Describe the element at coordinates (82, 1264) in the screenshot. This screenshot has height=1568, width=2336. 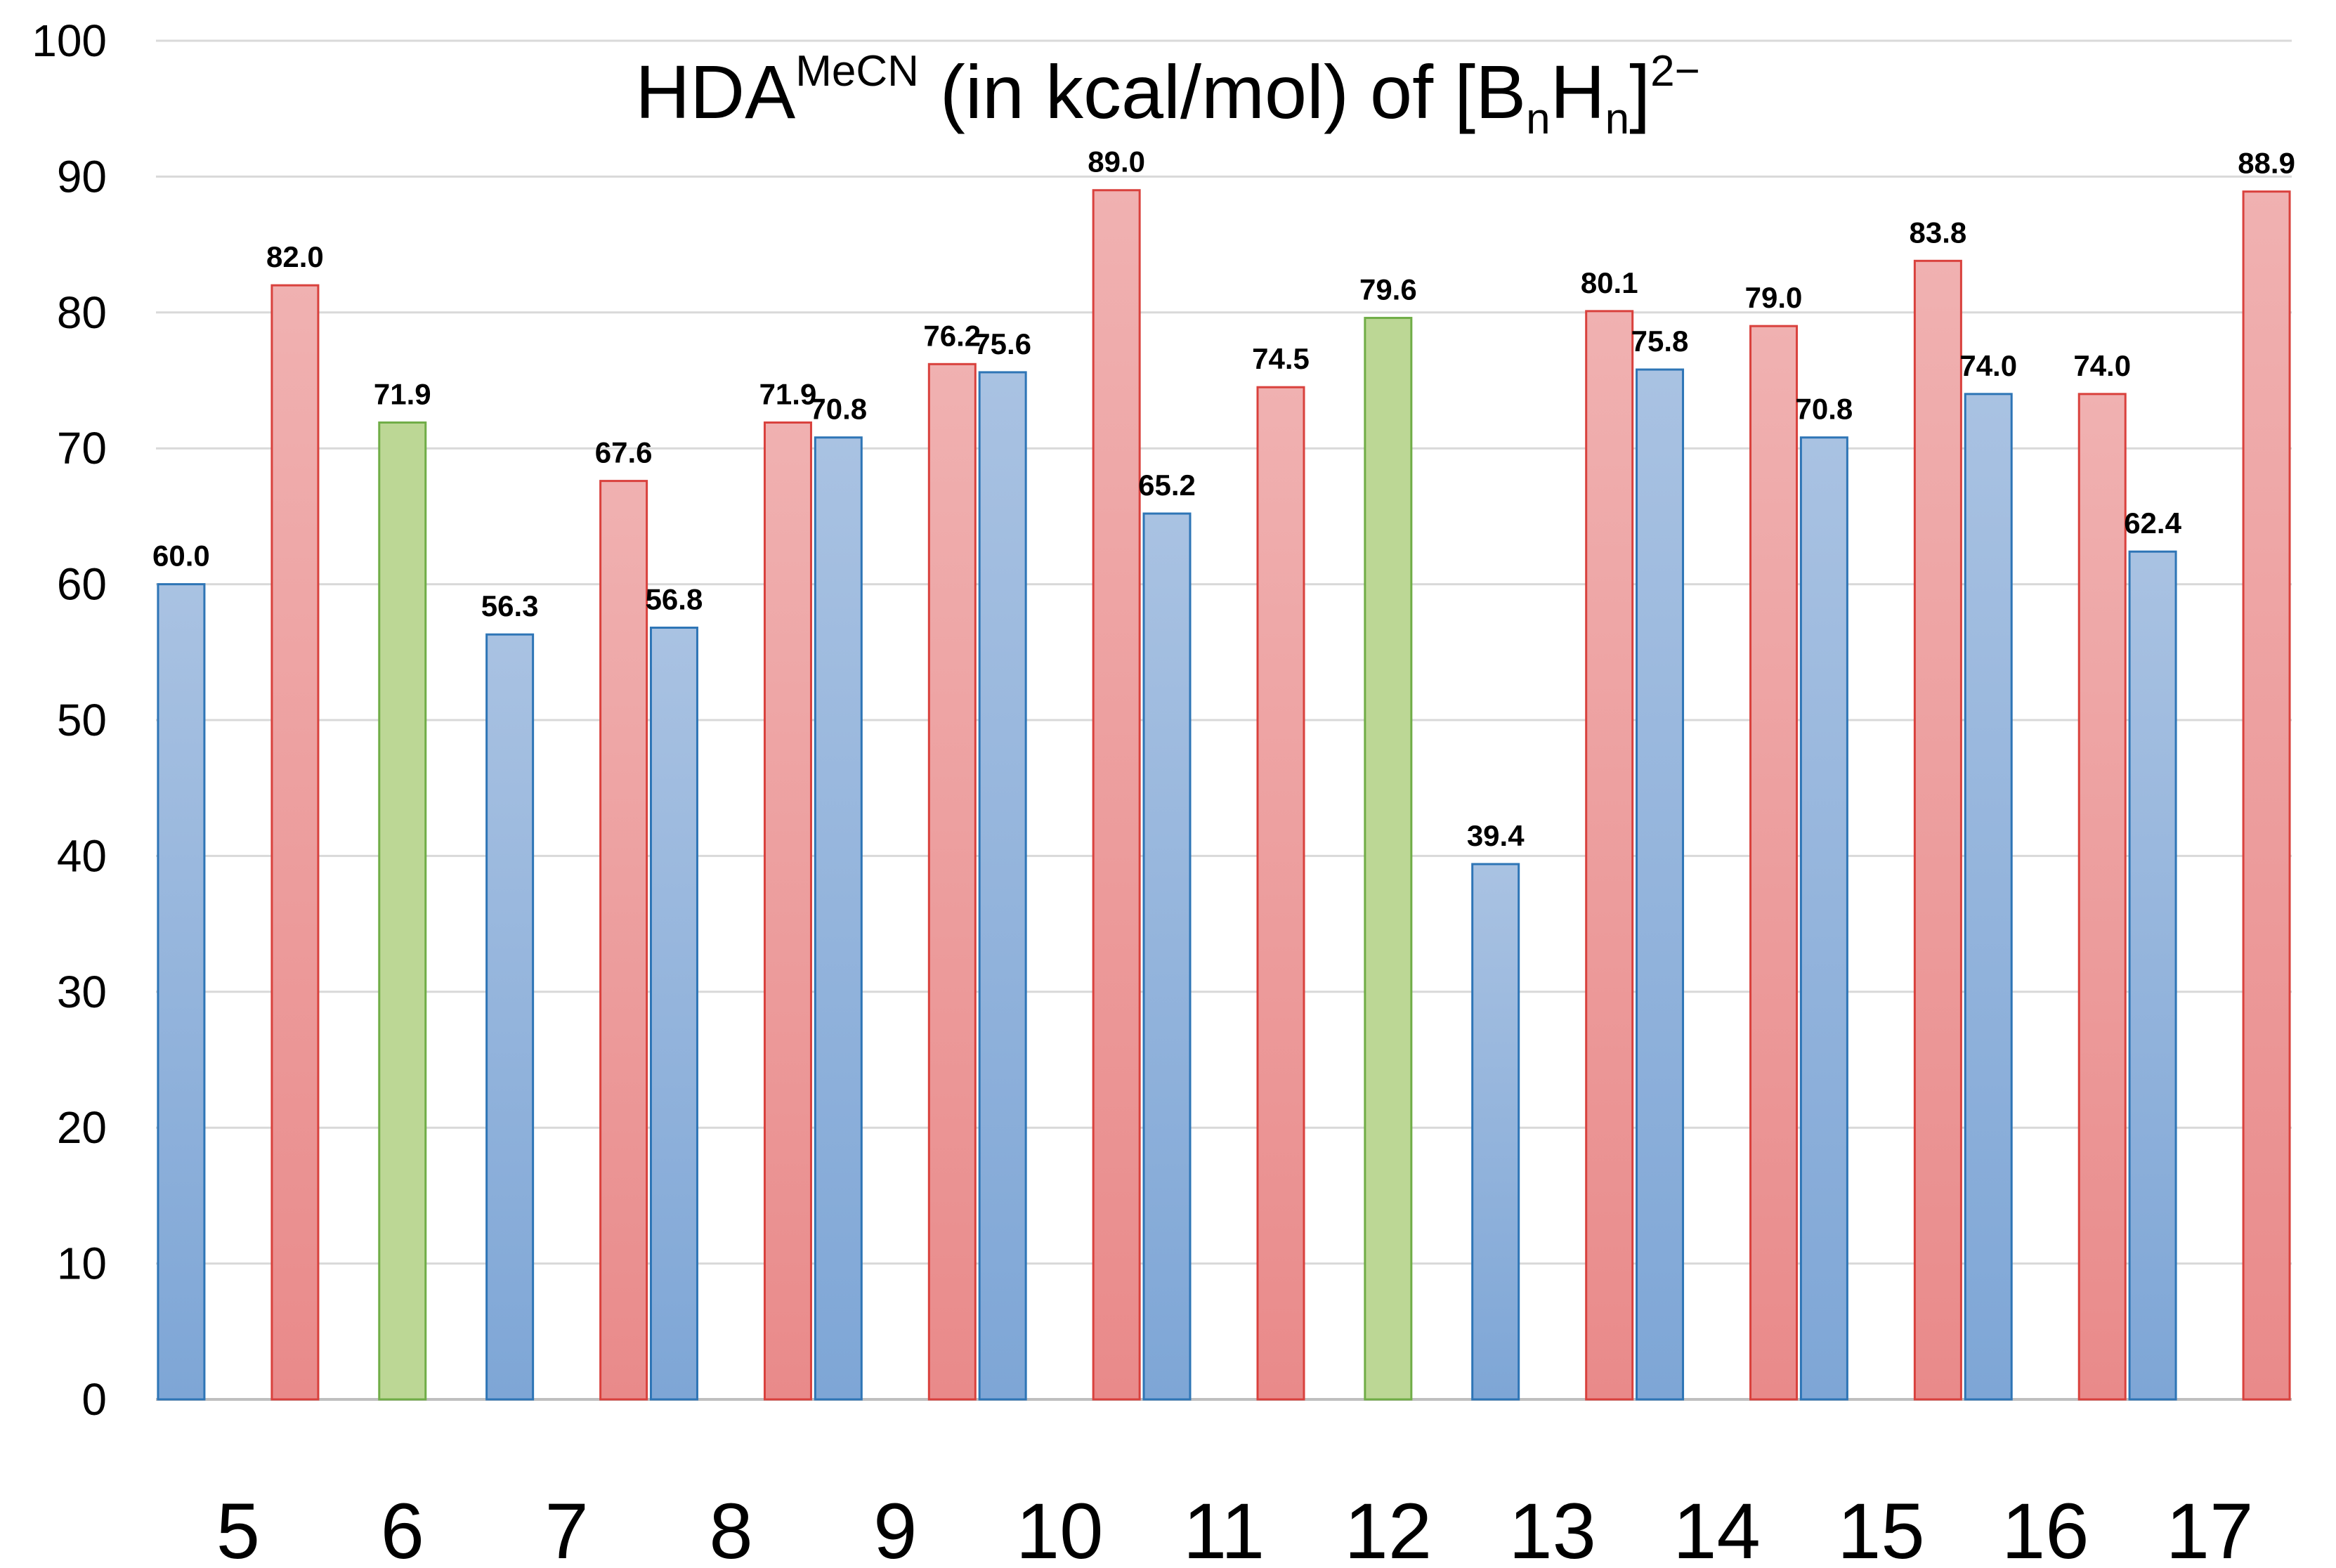
I see `y-tick-label: 10` at that location.